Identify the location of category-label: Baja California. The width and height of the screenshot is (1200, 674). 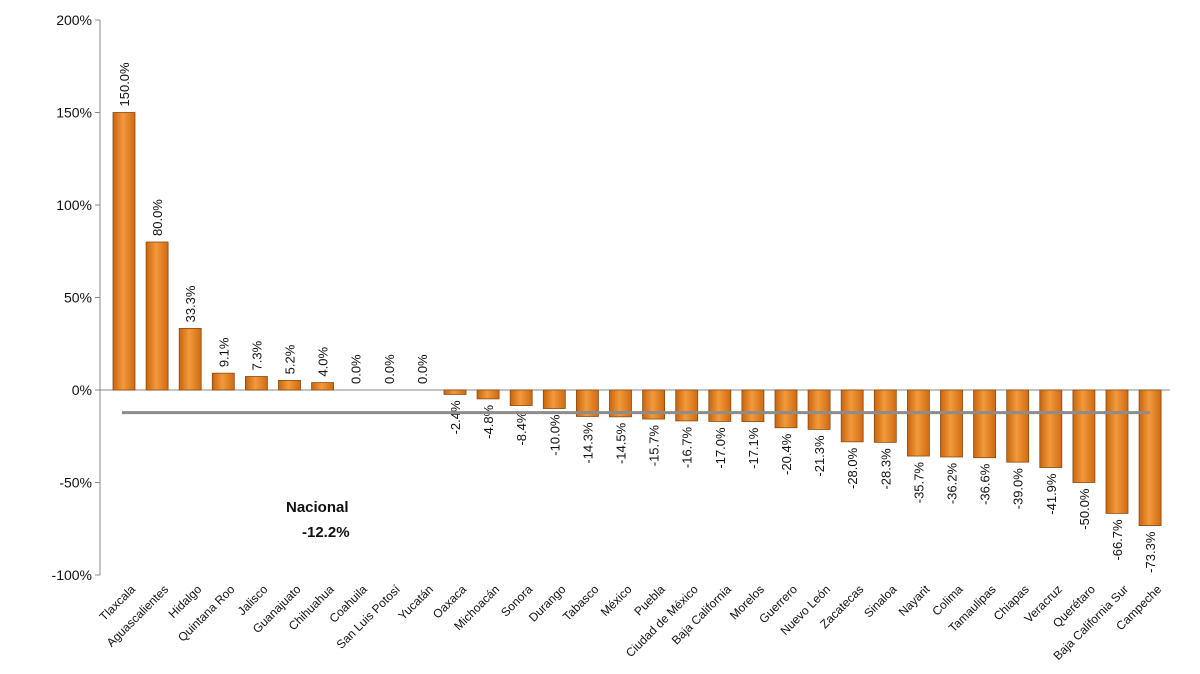
(701, 614).